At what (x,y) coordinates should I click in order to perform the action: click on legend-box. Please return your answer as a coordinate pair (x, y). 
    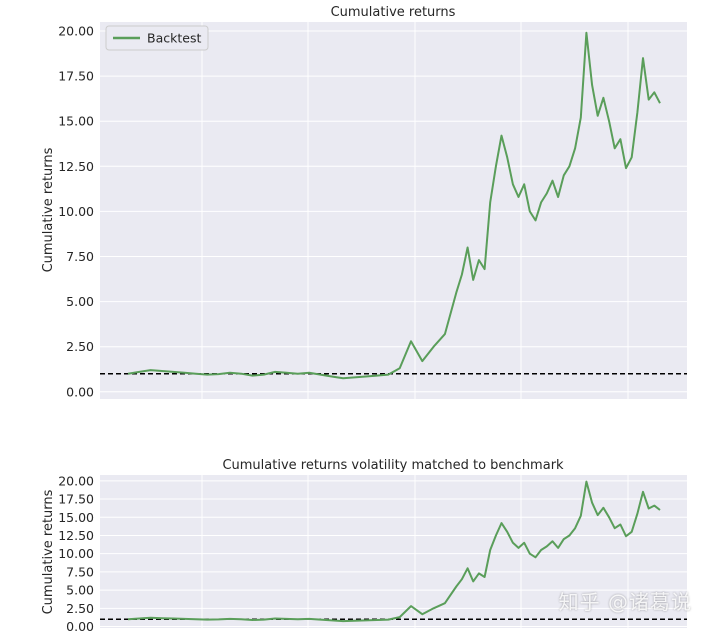
    Looking at the image, I should click on (157, 38).